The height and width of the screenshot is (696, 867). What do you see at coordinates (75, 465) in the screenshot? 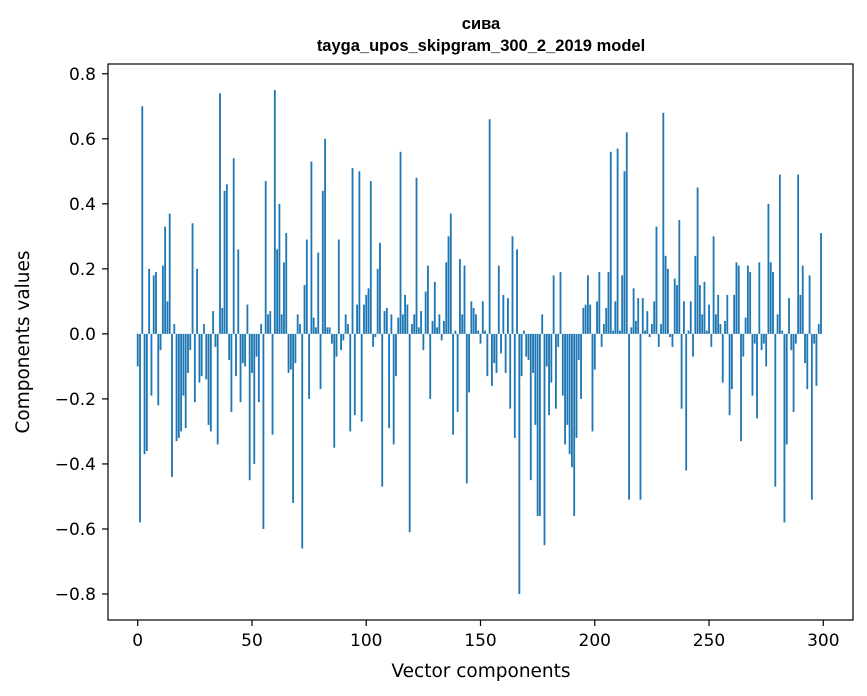
I see `y-tick-label: −0.4` at bounding box center [75, 465].